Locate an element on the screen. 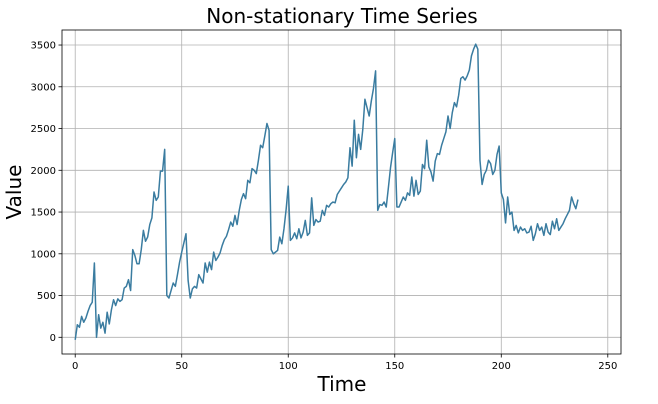  y-tick-label: 1500 is located at coordinates (43, 213).